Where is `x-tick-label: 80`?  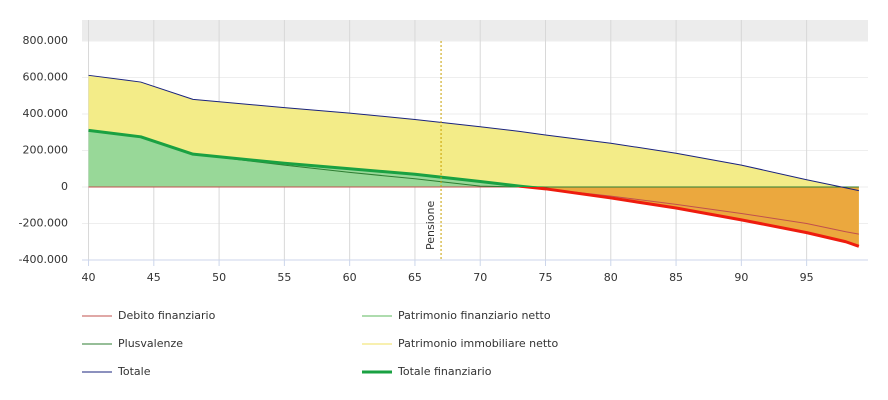
x-tick-label: 80 is located at coordinates (611, 277).